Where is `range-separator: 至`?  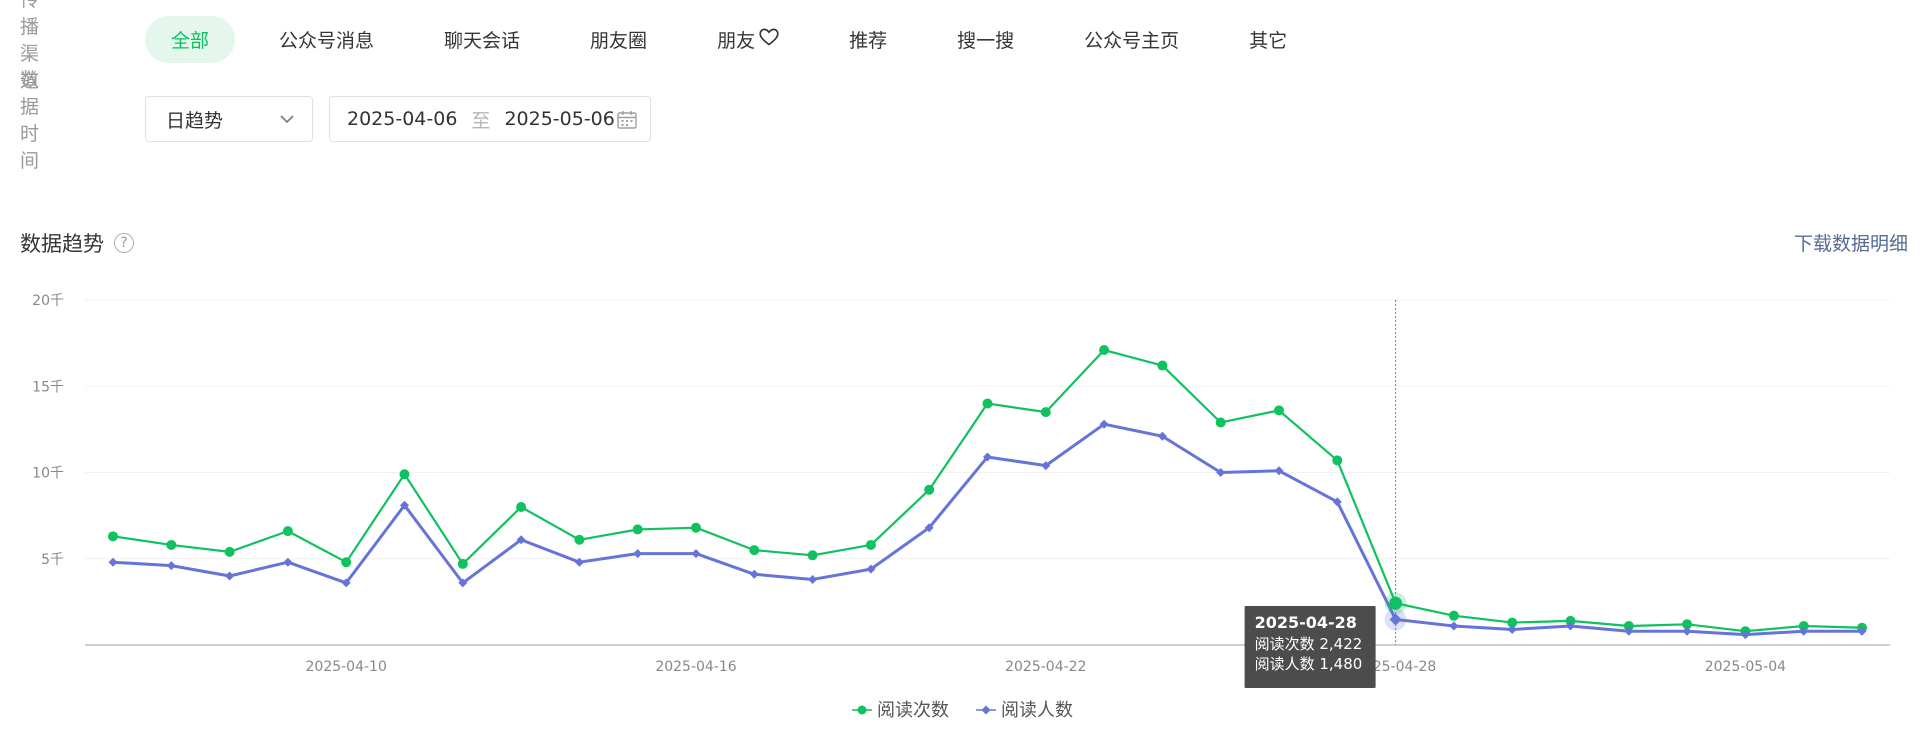 range-separator: 至 is located at coordinates (481, 120).